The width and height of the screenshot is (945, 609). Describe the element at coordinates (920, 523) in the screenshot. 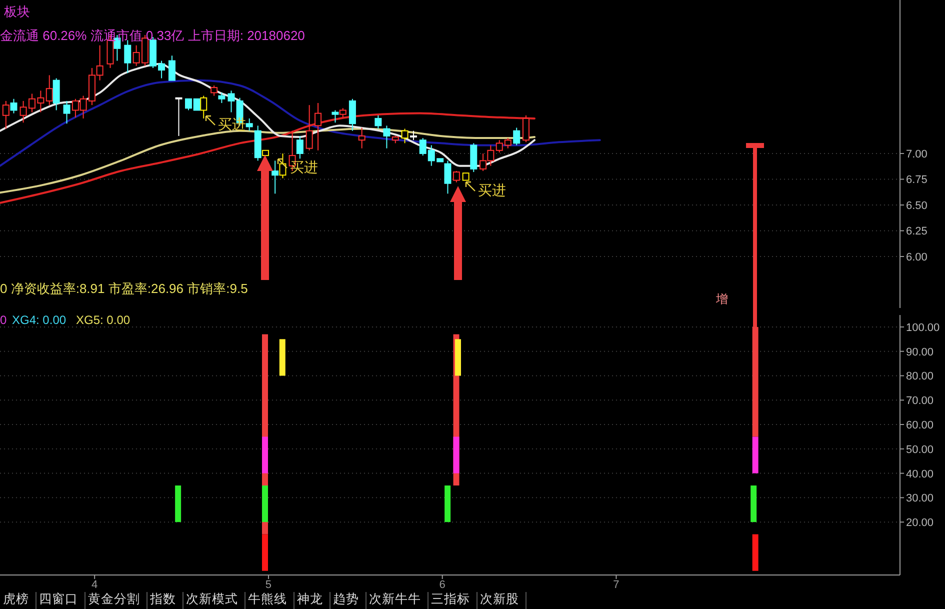

I see `y-tick-label: 20.00` at that location.